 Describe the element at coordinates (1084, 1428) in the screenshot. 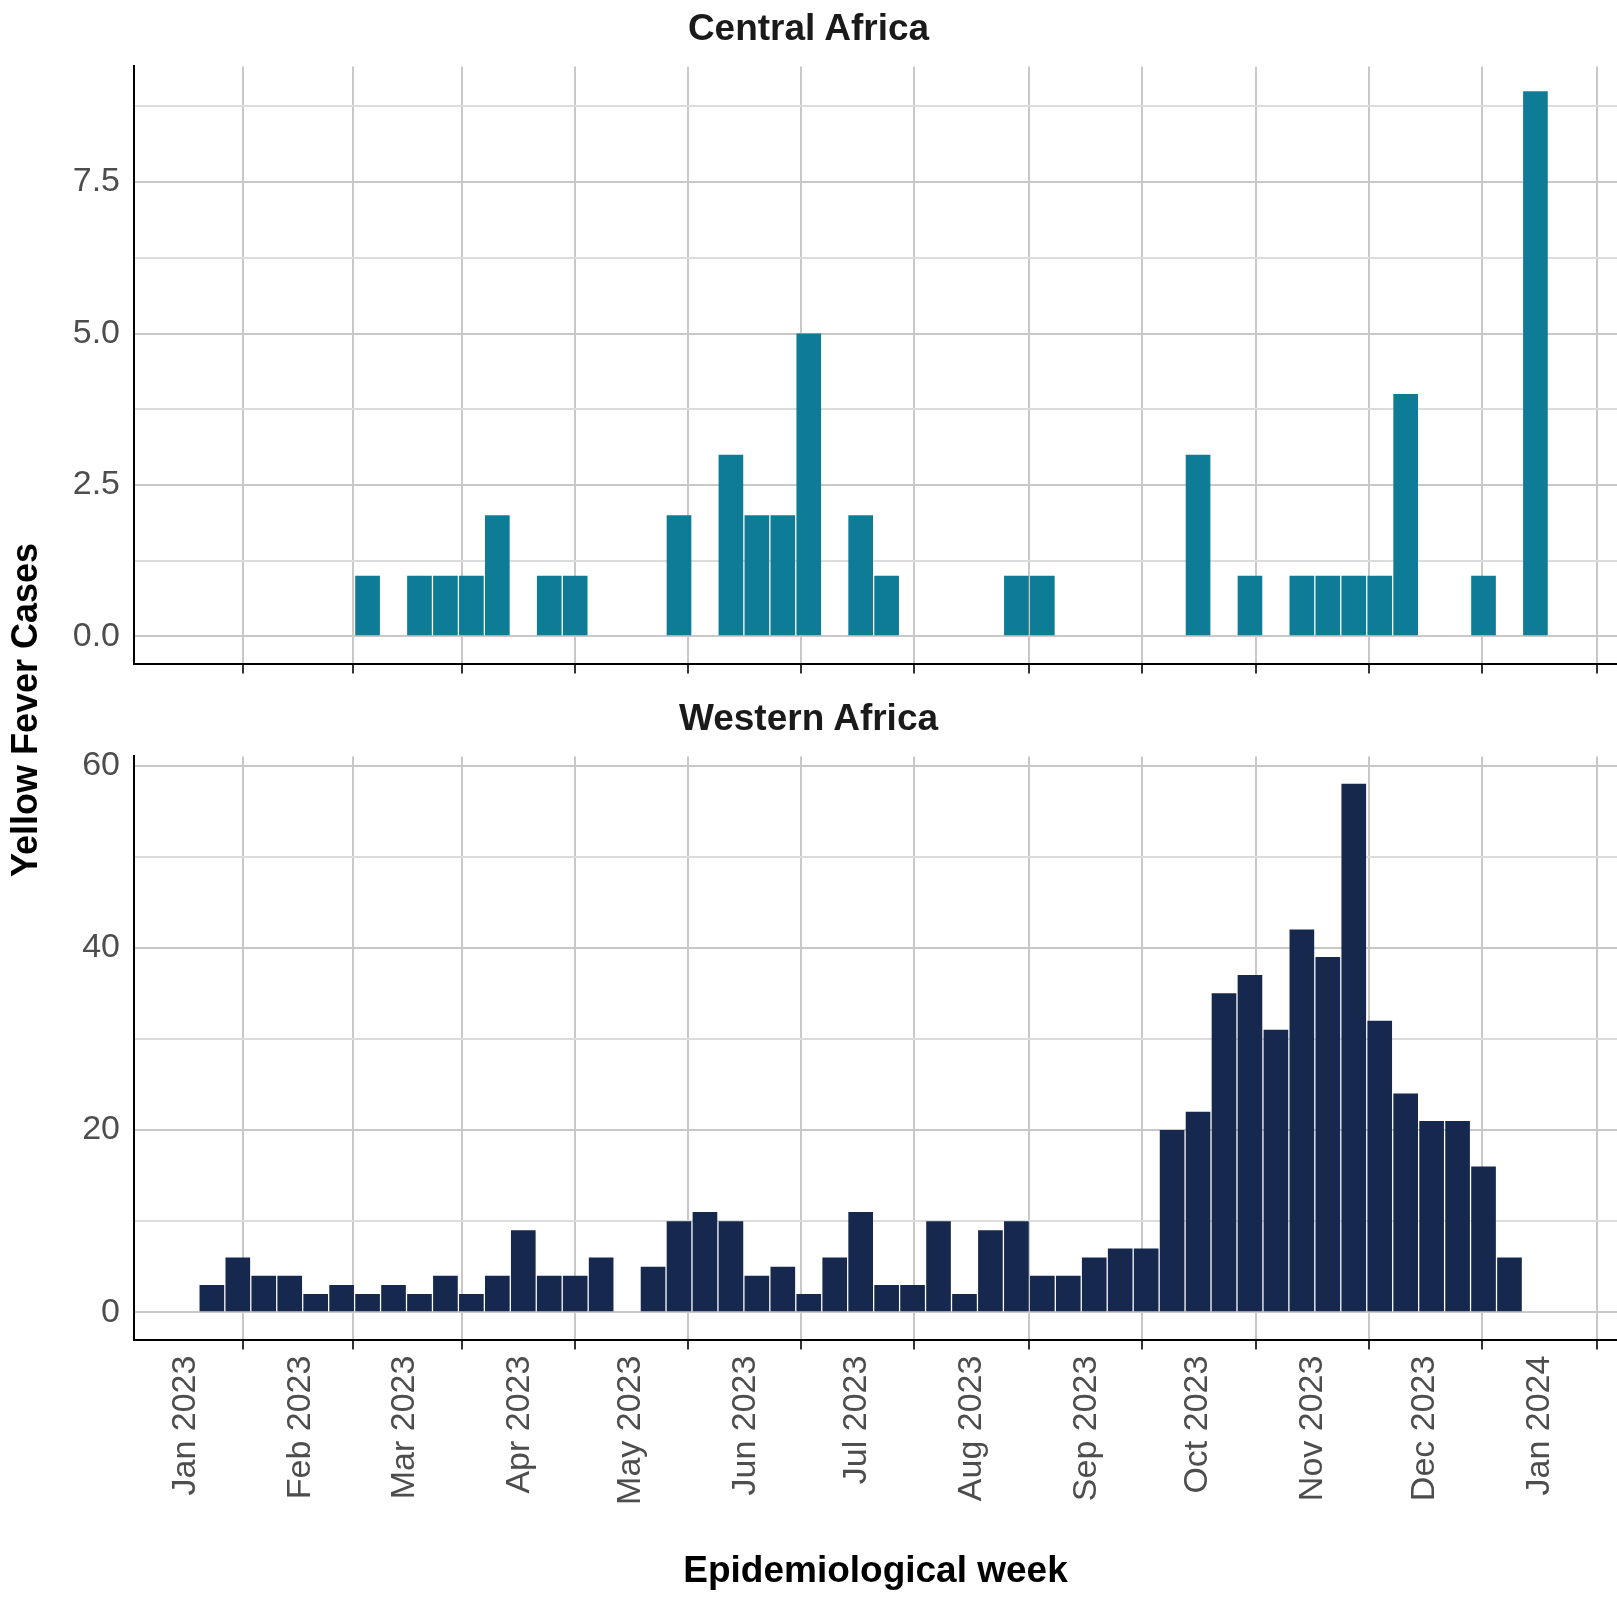

I see `x-tick-label: Sep 2023` at that location.